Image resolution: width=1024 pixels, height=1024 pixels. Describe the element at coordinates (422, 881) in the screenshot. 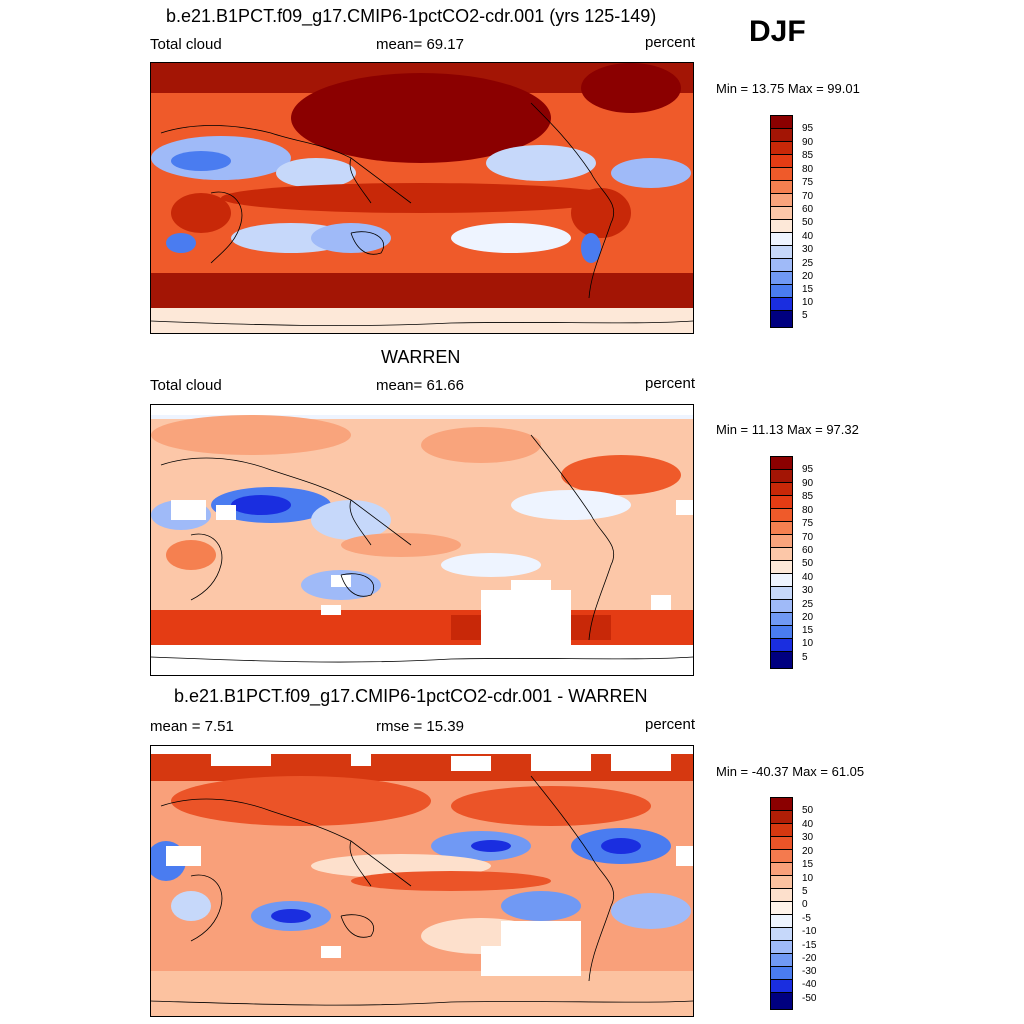

I see `panel-3-map` at that location.